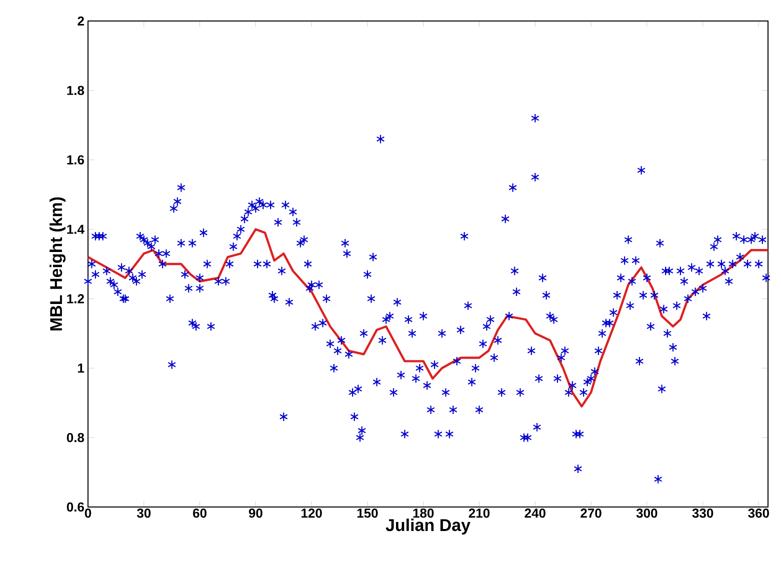 Image resolution: width=781 pixels, height=563 pixels. I want to click on x-tick-label: 90, so click(255, 513).